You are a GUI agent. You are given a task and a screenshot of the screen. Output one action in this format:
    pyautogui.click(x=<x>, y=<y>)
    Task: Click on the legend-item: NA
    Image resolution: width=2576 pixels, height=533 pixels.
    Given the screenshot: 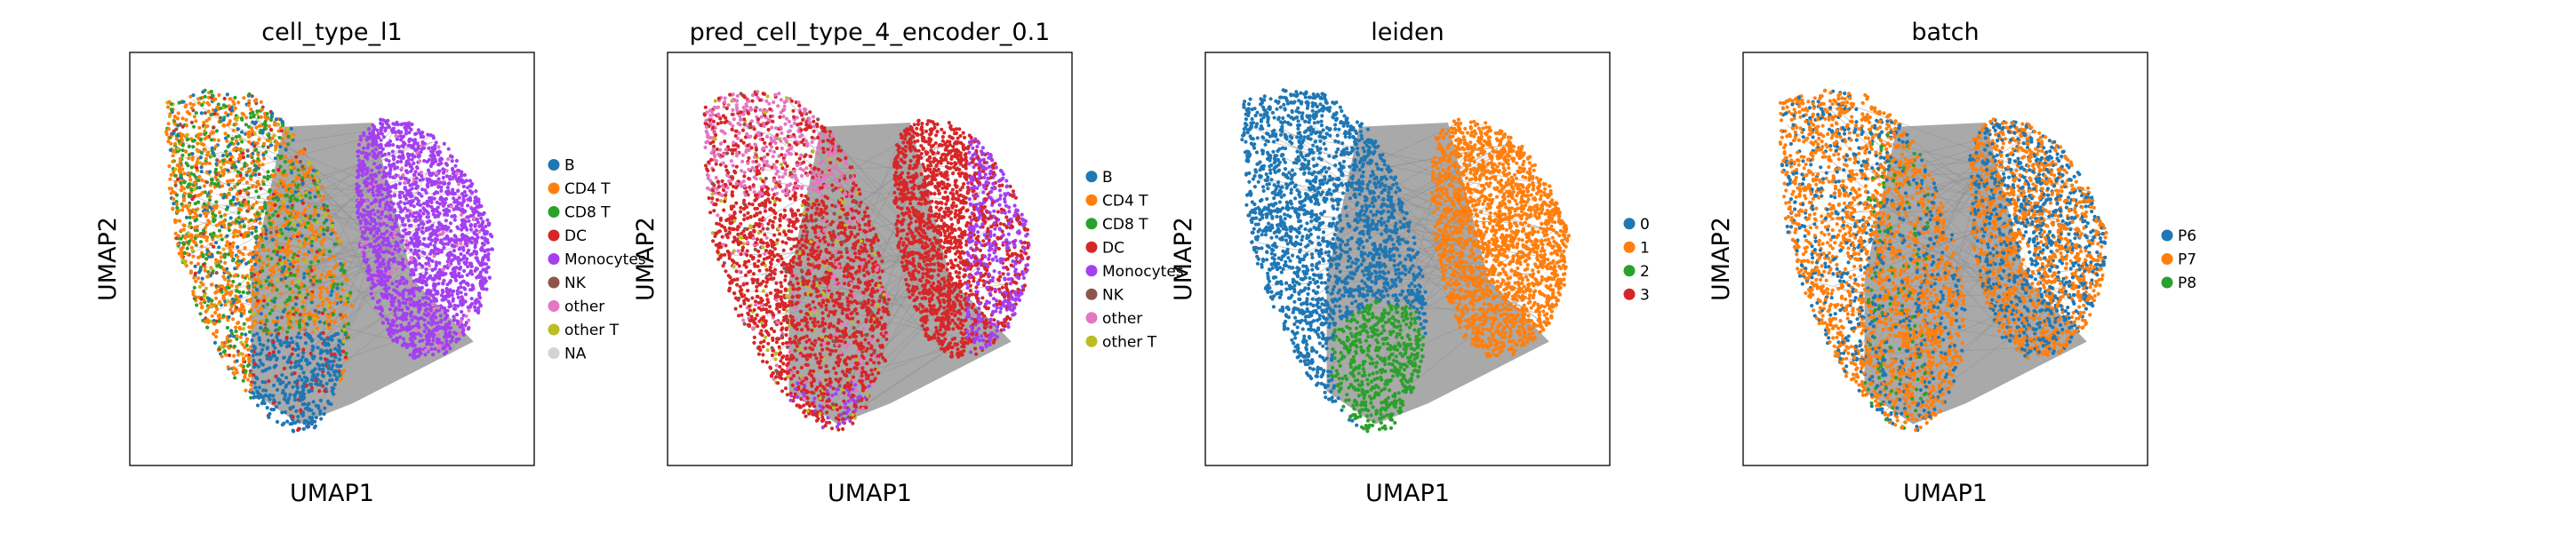 What is the action you would take?
    pyautogui.click(x=567, y=354)
    